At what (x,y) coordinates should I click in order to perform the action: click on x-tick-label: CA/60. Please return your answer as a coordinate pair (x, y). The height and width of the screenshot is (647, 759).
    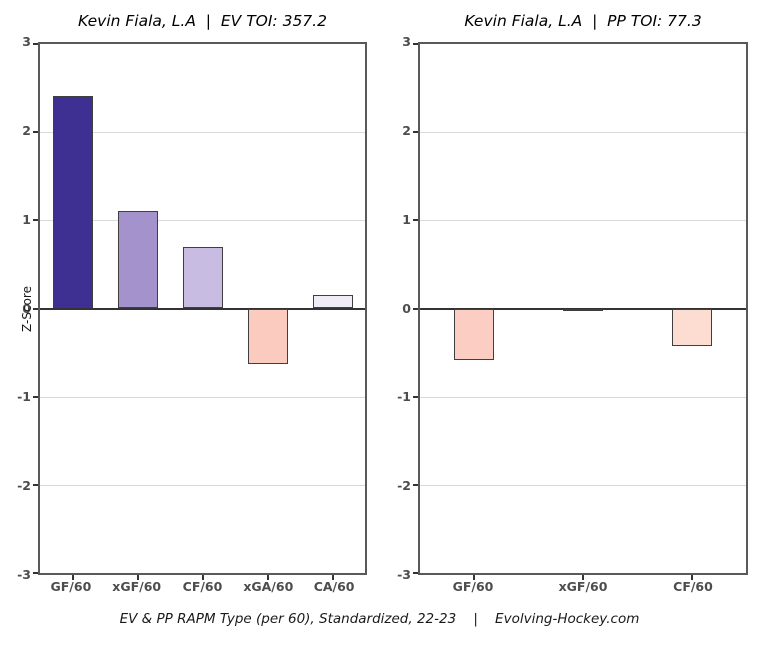
    Looking at the image, I should click on (334, 586).